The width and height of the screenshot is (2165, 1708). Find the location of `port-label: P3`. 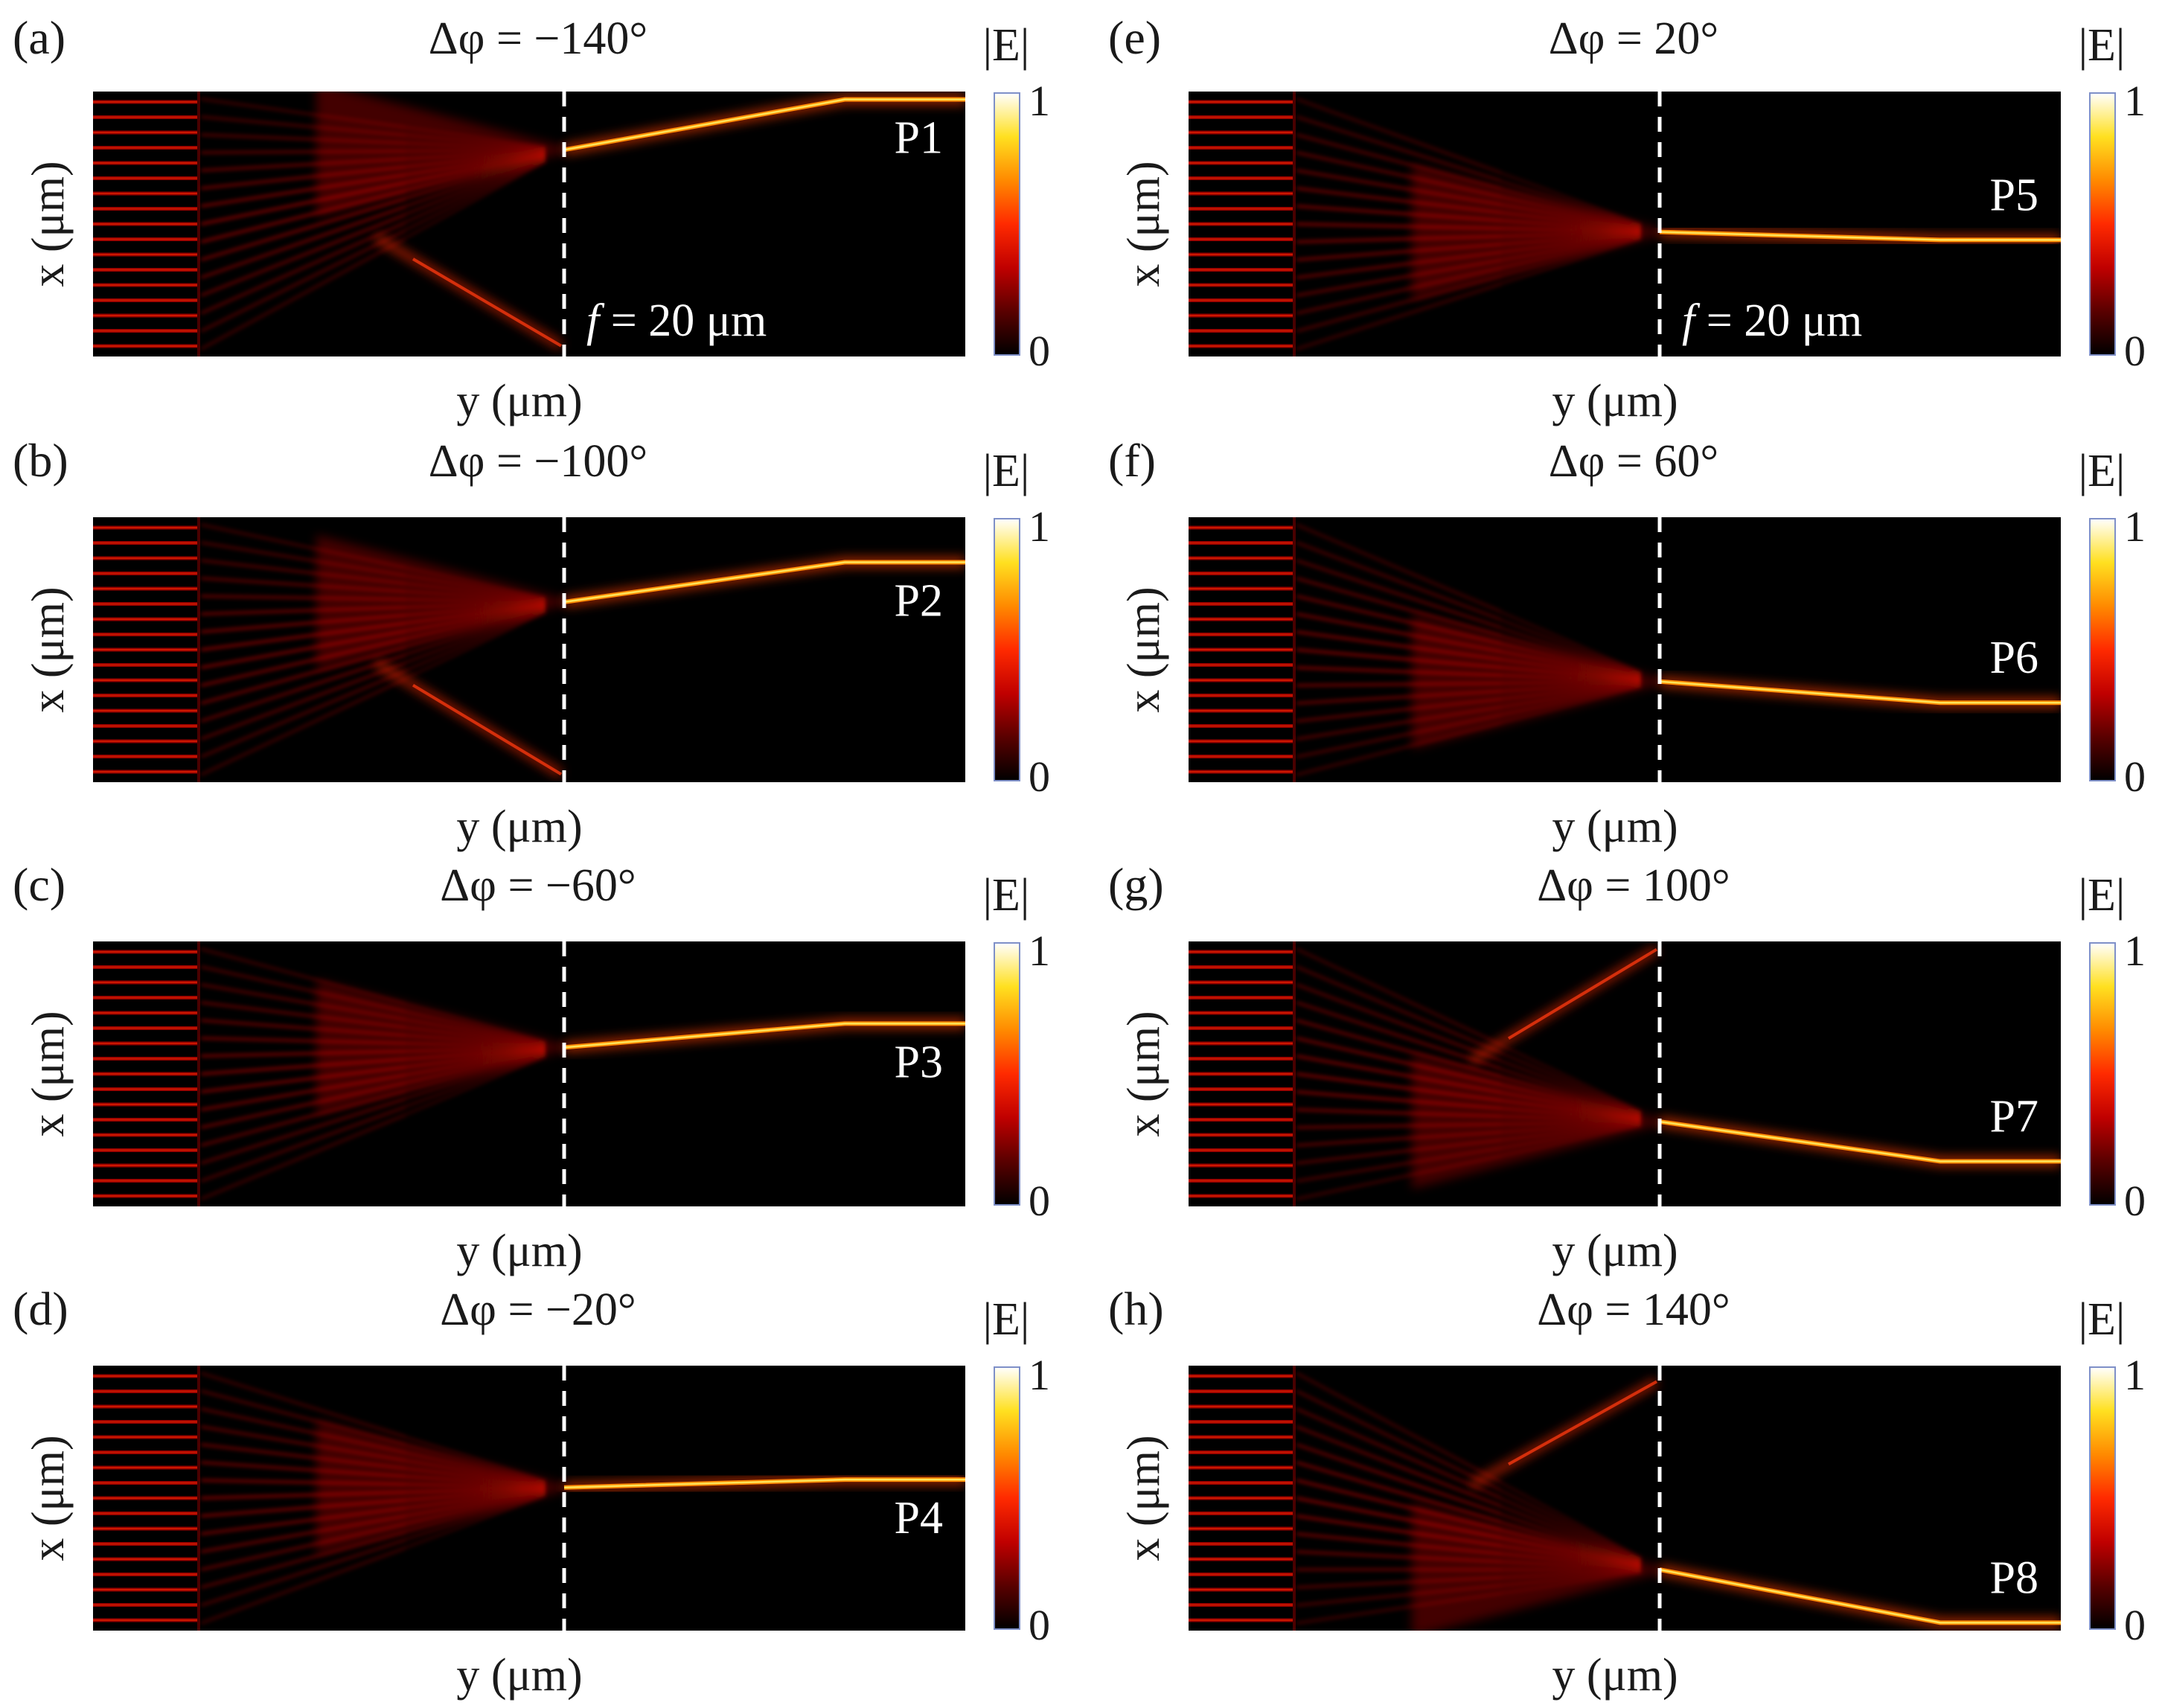

port-label: P3 is located at coordinates (919, 1062).